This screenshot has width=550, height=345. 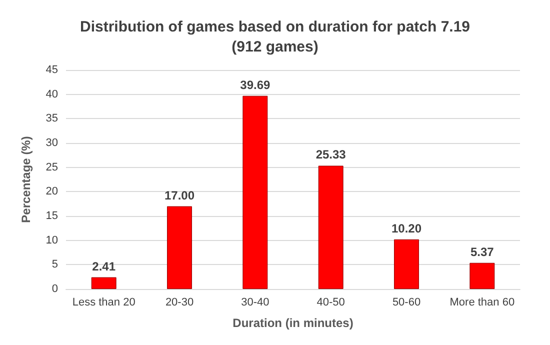 What do you see at coordinates (293, 323) in the screenshot?
I see `x-axis-title: Duration (in minutes)` at bounding box center [293, 323].